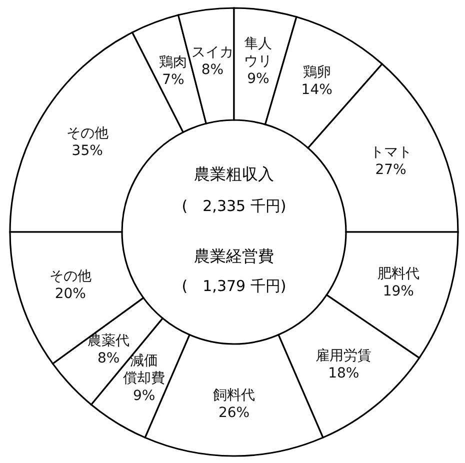  What do you see at coordinates (144, 370) in the screenshot?
I see `slice-label: 減価償却費` at bounding box center [144, 370].